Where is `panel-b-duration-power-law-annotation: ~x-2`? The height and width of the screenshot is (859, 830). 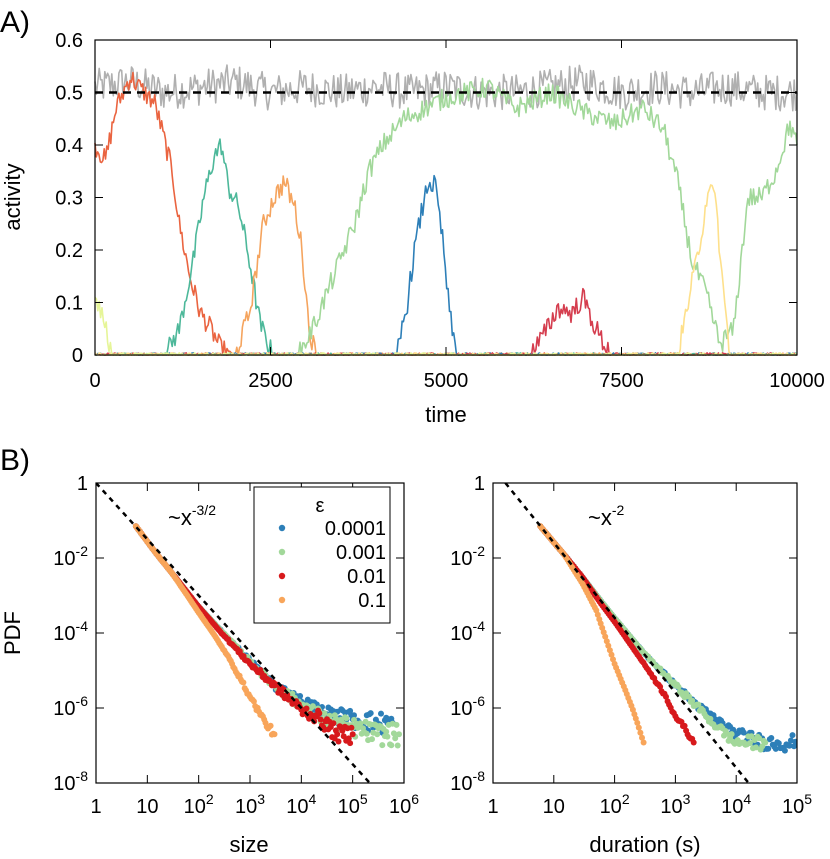
panel-b-duration-power-law-annotation: ~x-2 is located at coordinates (606, 516).